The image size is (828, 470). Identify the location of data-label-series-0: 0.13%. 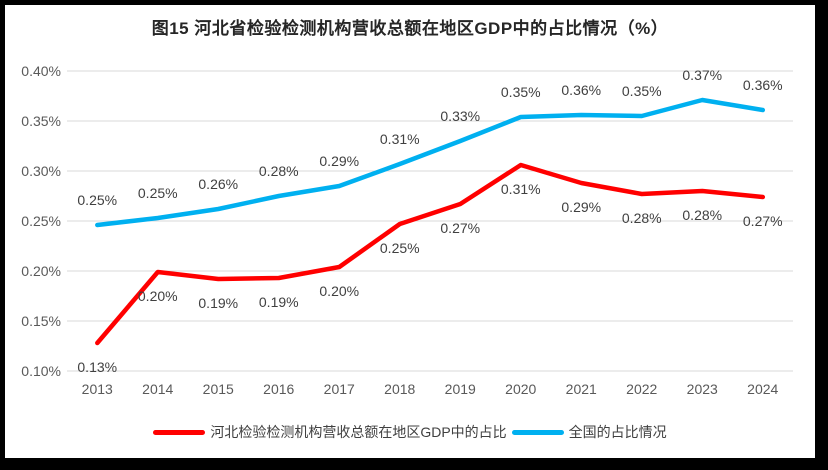
(97, 367).